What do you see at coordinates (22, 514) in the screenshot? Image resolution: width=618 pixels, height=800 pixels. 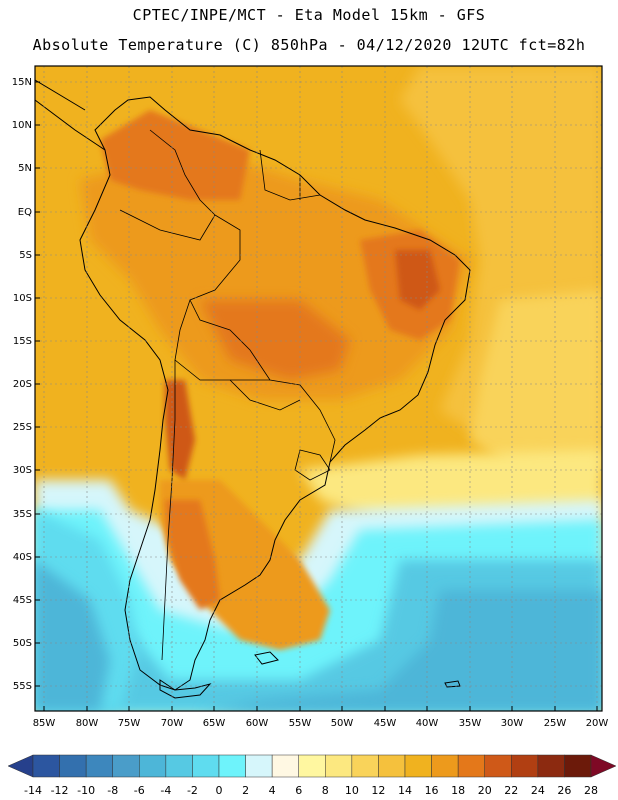 I see `lat-label: 35S` at bounding box center [22, 514].